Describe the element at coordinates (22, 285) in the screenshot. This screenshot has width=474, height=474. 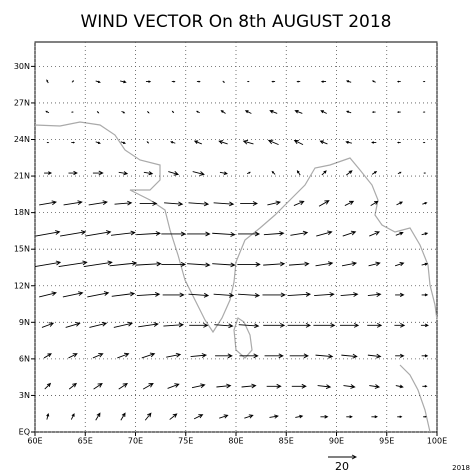
I see `y-tick-label: 12N` at that location.